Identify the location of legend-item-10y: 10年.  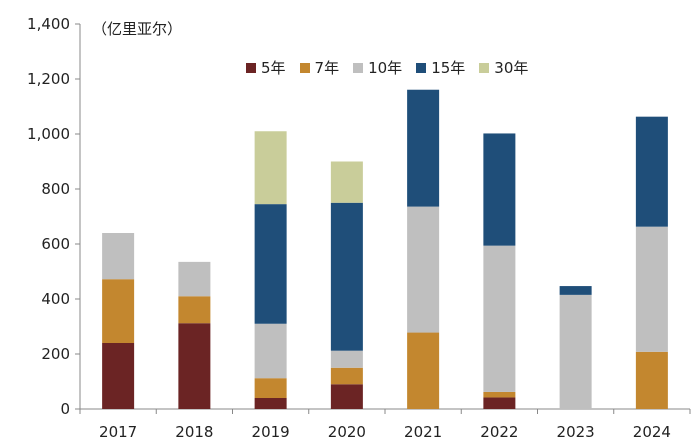
(377, 67).